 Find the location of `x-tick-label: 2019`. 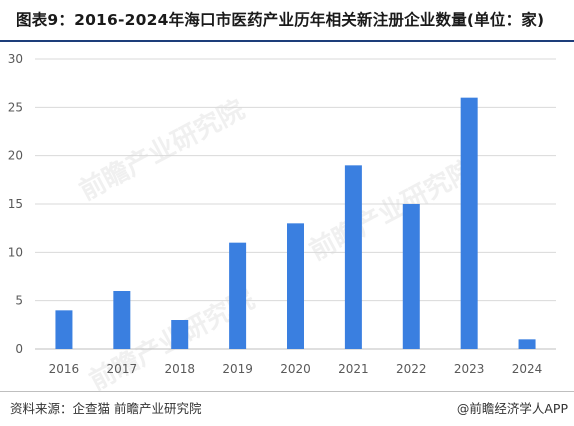

x-tick-label: 2019 is located at coordinates (237, 369).